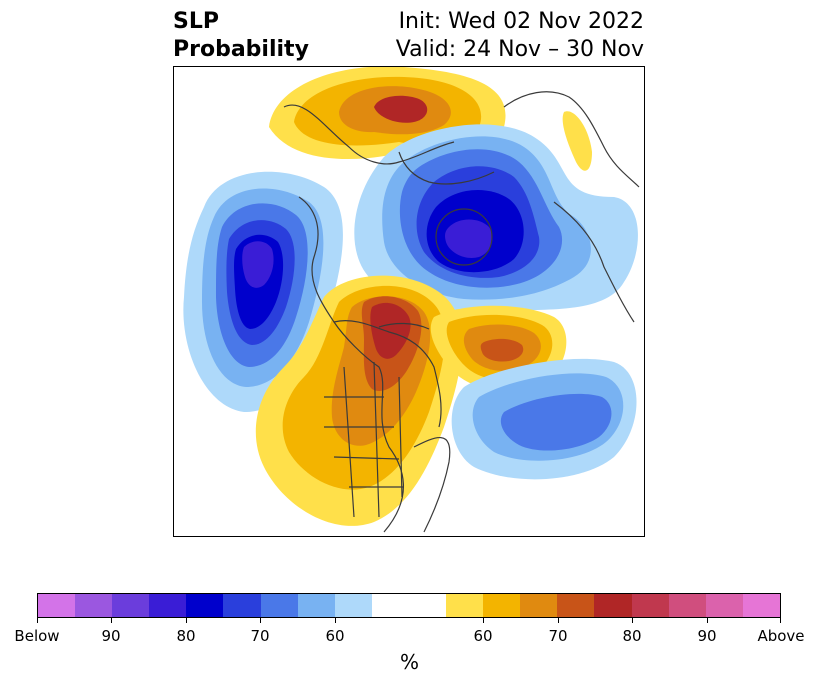 This screenshot has width=819, height=686. What do you see at coordinates (37, 636) in the screenshot?
I see `colorbar-tick-label: Below` at bounding box center [37, 636].